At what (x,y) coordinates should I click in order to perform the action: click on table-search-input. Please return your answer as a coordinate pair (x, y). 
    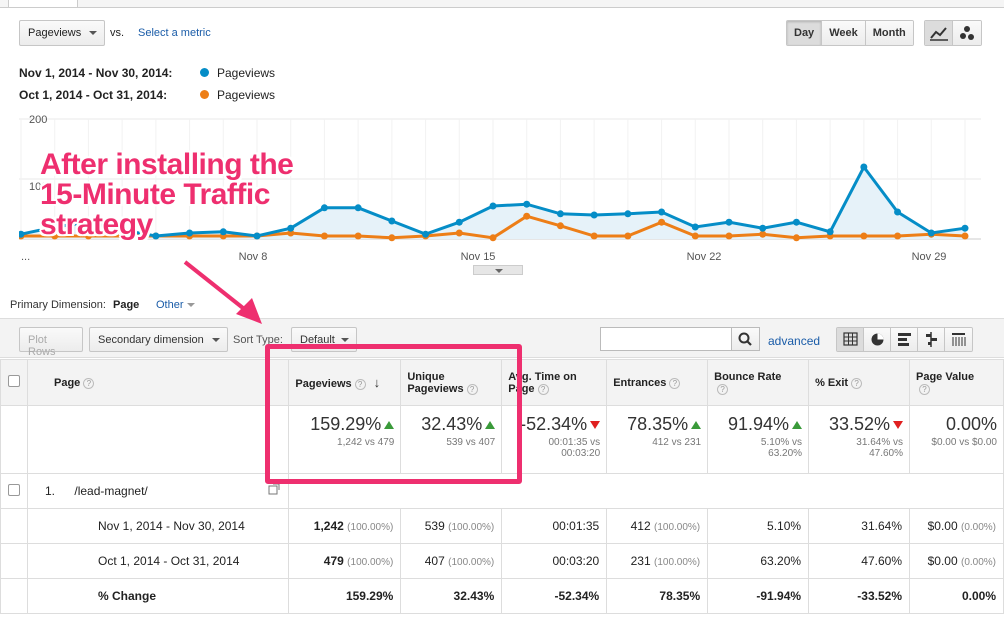
    Looking at the image, I should click on (680, 339).